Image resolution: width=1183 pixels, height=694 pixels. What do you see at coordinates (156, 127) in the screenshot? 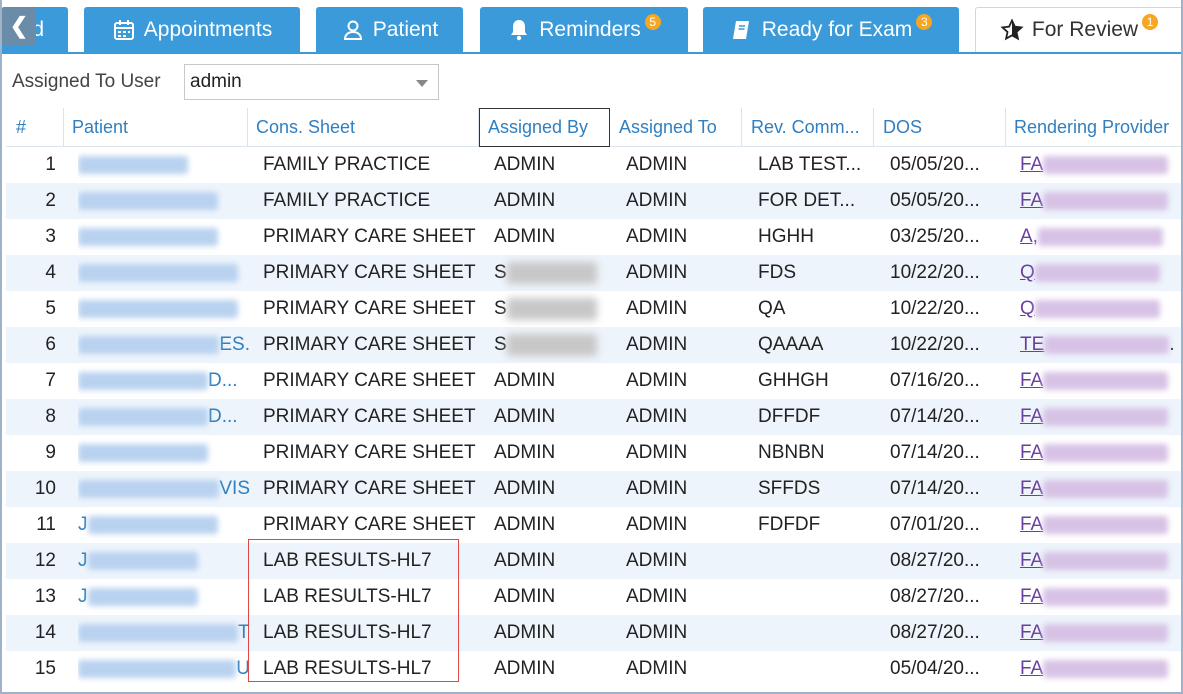
I see `col-patient: Patient` at bounding box center [156, 127].